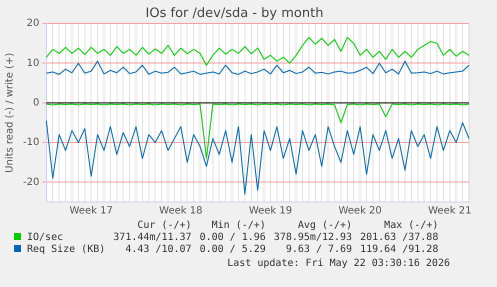  I want to click on legend-label: IO/sec, so click(45, 238).